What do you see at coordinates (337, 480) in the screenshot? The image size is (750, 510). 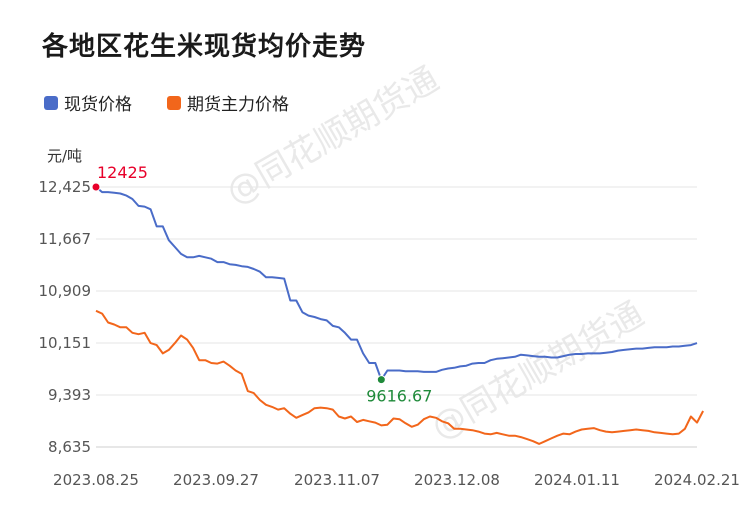 I see `x-tick-label: 2023.11.07` at bounding box center [337, 480].